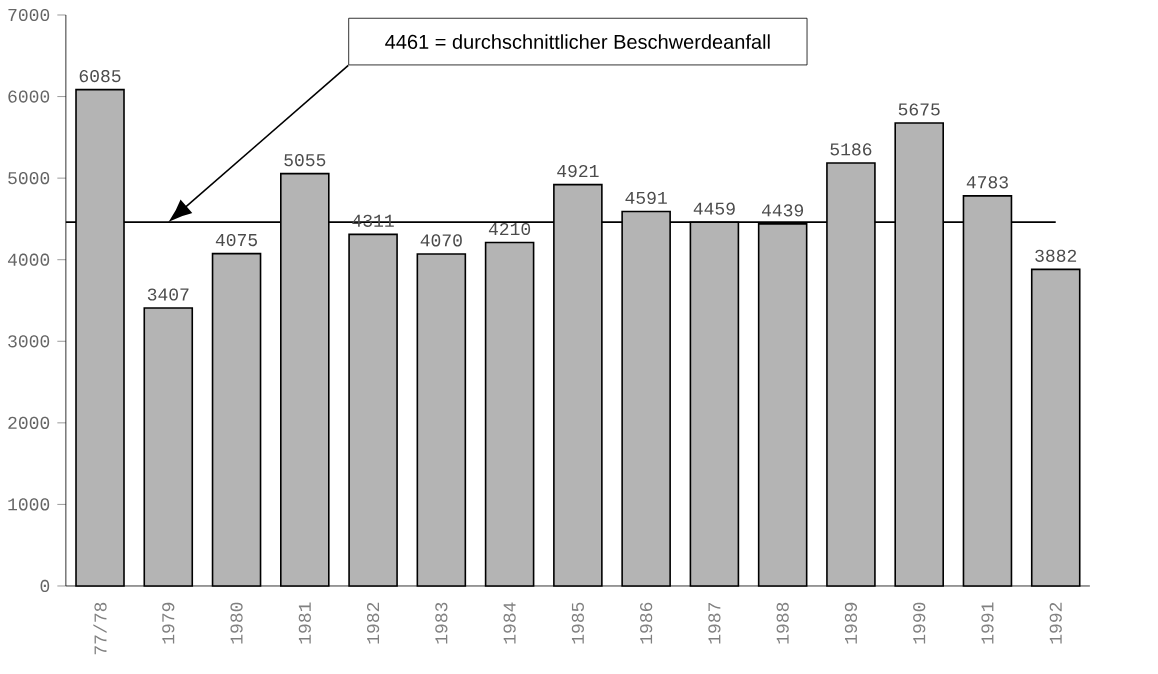 This screenshot has width=1158, height=674. What do you see at coordinates (29, 15) in the screenshot?
I see `y-tick-label: 7000` at bounding box center [29, 15].